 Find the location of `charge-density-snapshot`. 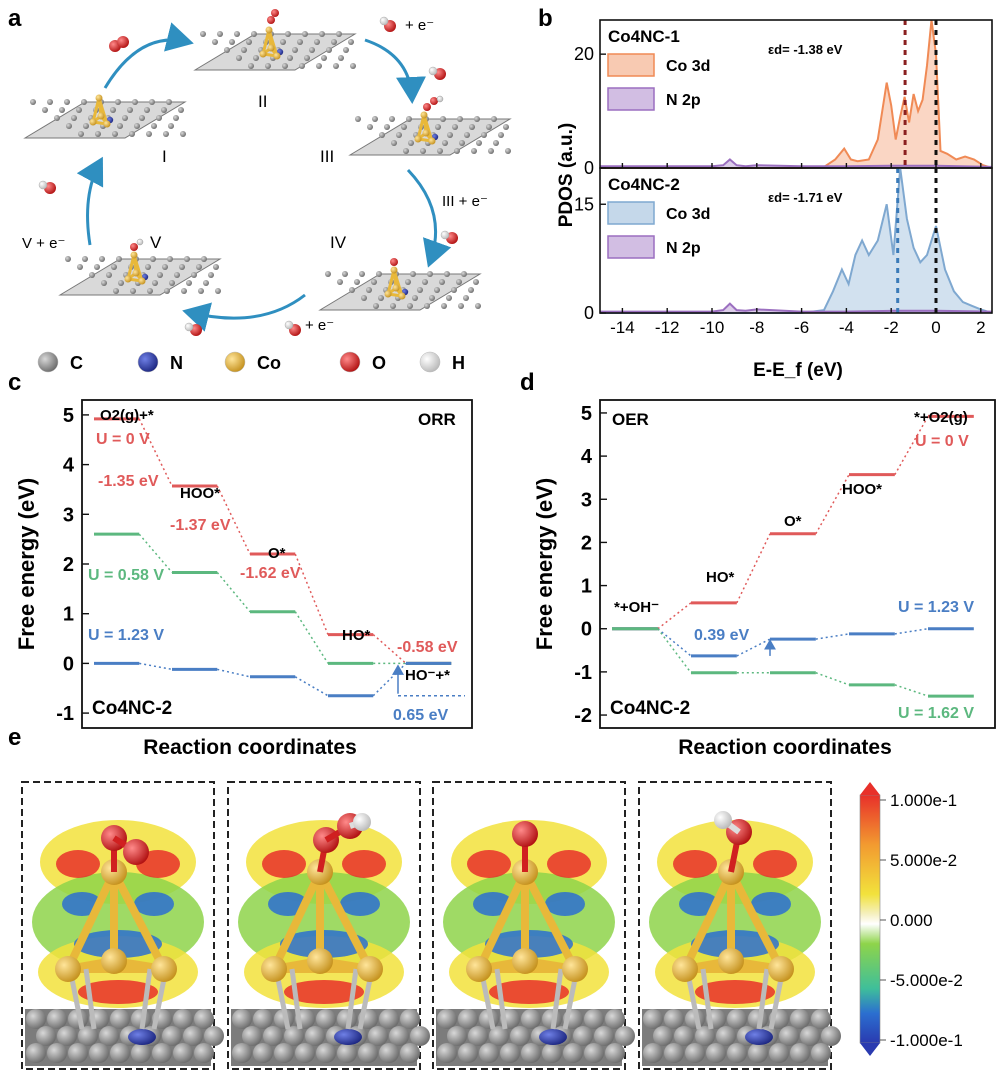

charge-density-snapshot is located at coordinates (328, 925).